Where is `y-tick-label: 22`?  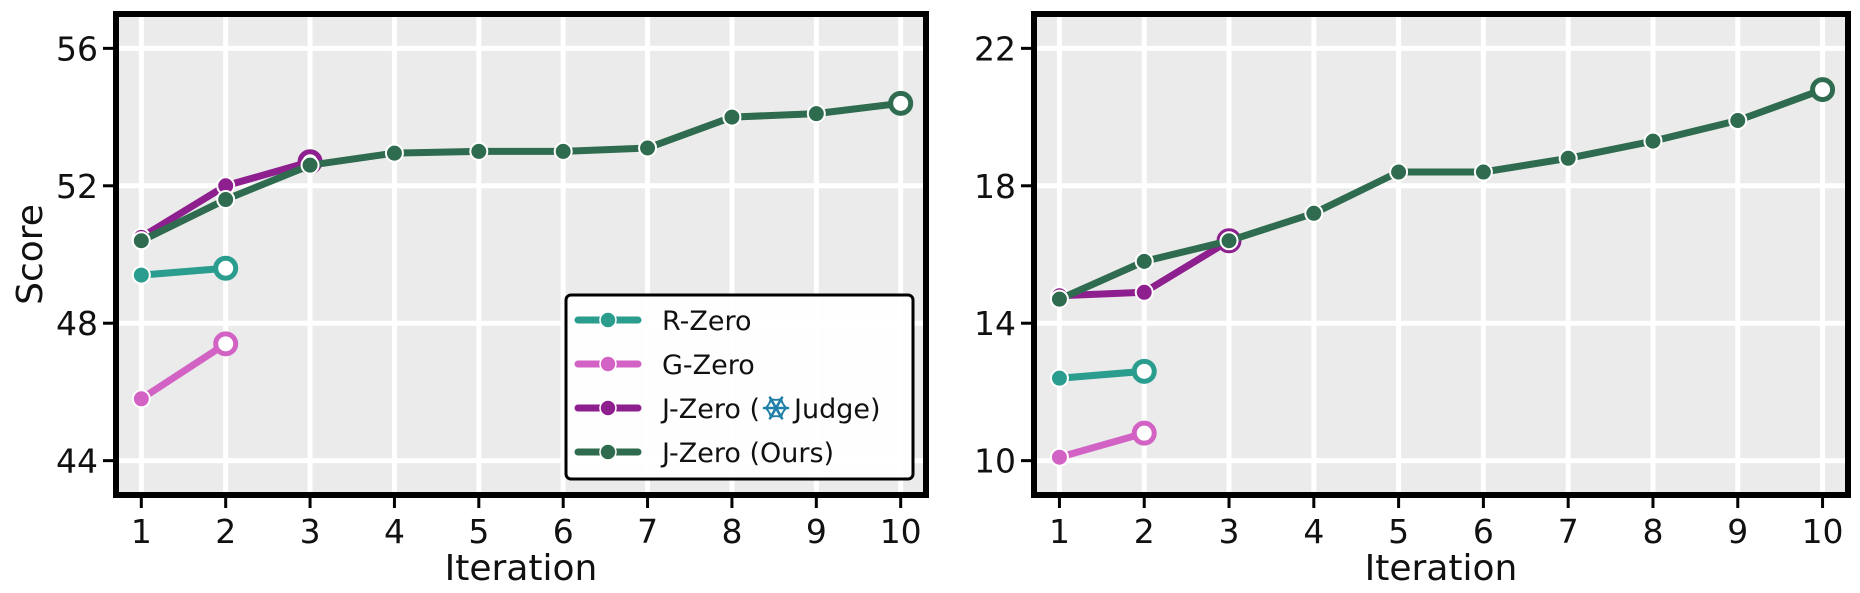
y-tick-label: 22 is located at coordinates (995, 48).